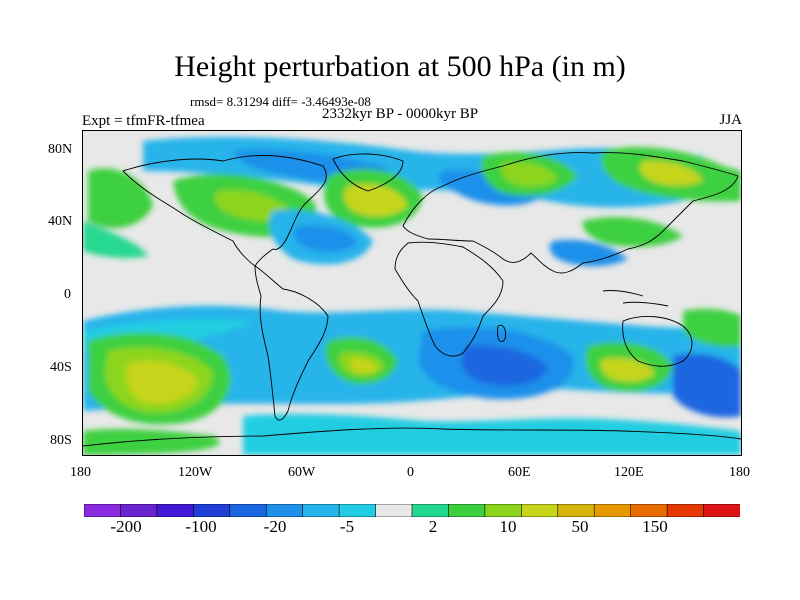  What do you see at coordinates (126, 526) in the screenshot?
I see `colorbar-label-1: -200` at bounding box center [126, 526].